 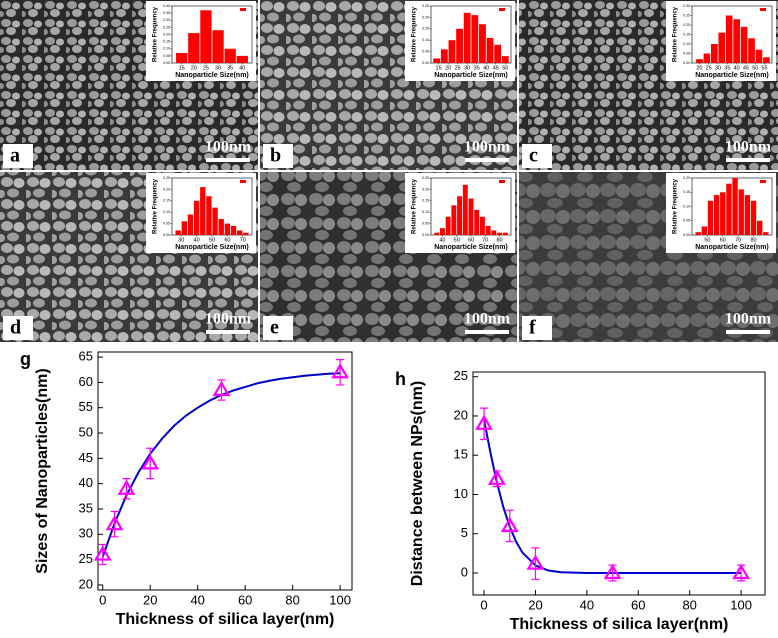 What do you see at coordinates (243, 240) in the screenshot?
I see `x-tick-label: 70` at bounding box center [243, 240].